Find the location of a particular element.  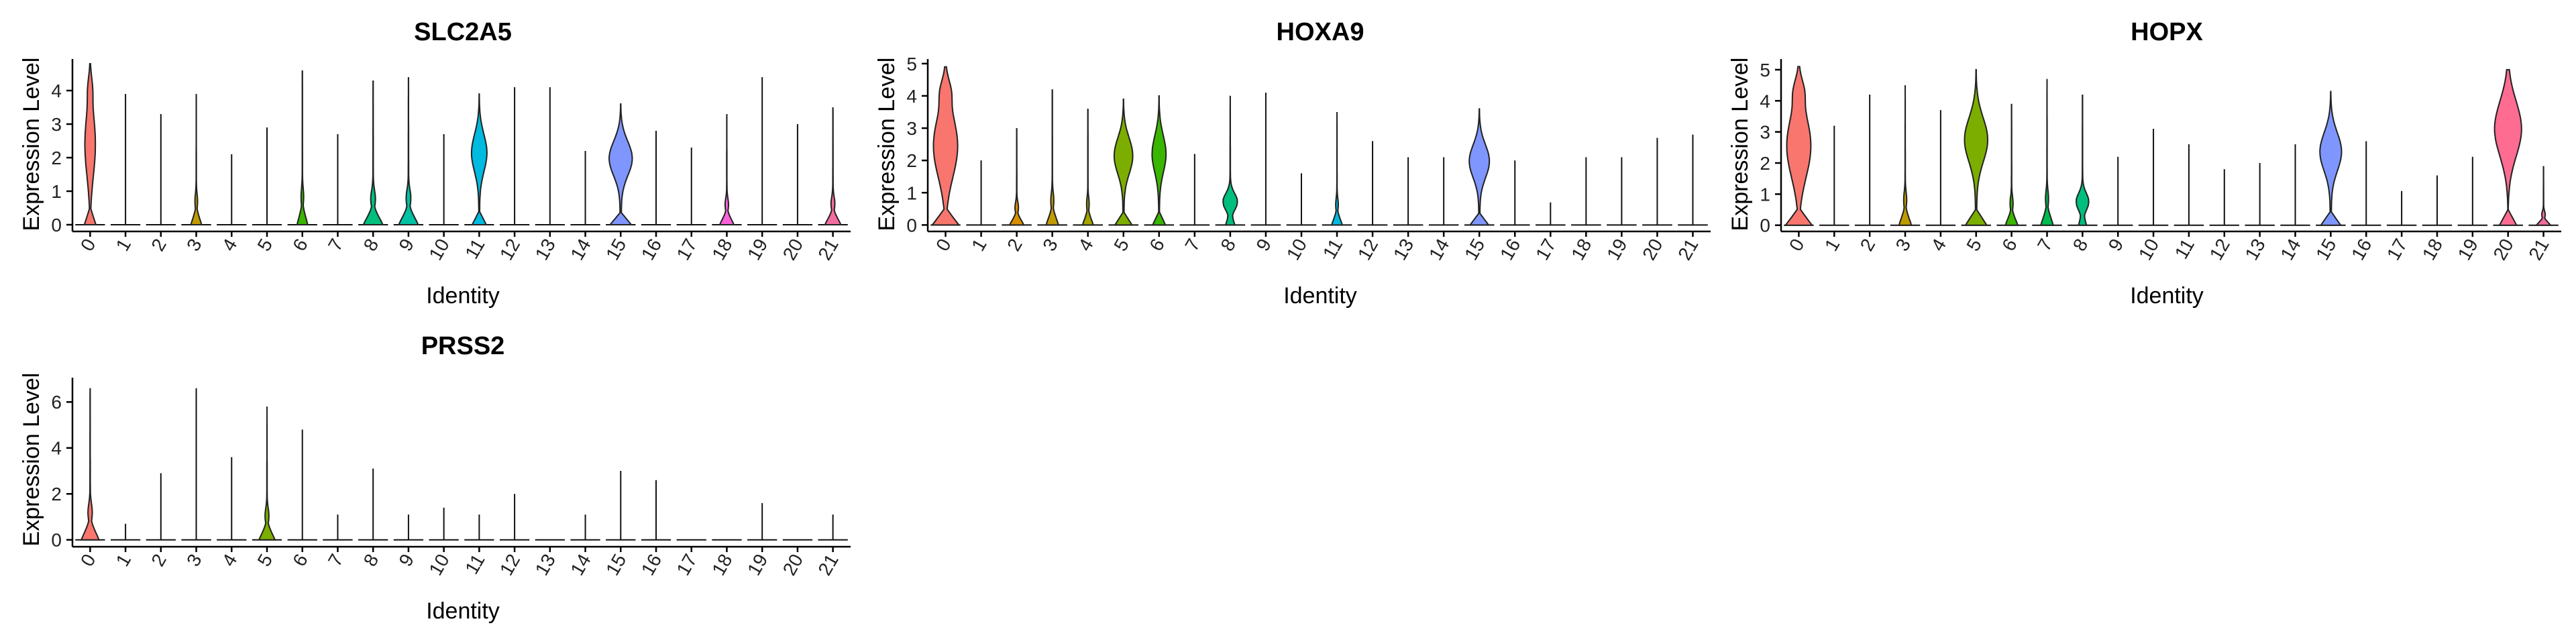

x-tick-label: 11 is located at coordinates (1332, 249).